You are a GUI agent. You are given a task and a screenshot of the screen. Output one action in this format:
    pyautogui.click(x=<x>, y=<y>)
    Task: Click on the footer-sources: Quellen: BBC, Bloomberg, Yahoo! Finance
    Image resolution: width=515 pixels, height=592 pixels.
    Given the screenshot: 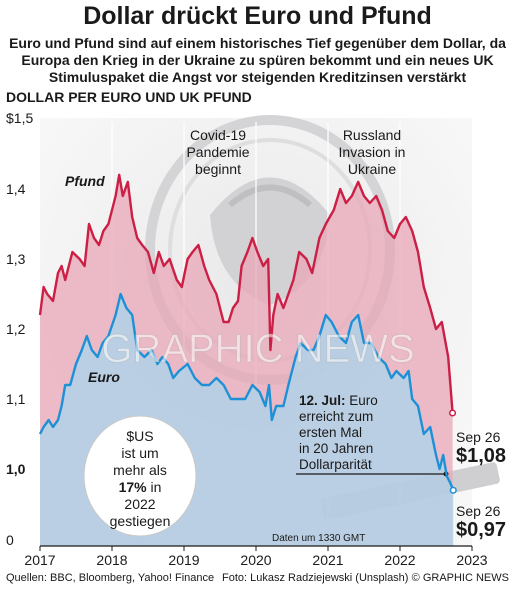 What is the action you would take?
    pyautogui.click(x=110, y=578)
    